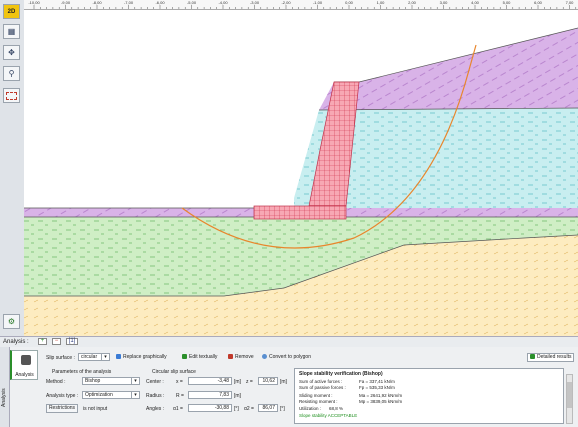 This screenshot has height=427, width=578. I want to click on add-analysis-button: +, so click(42, 341).